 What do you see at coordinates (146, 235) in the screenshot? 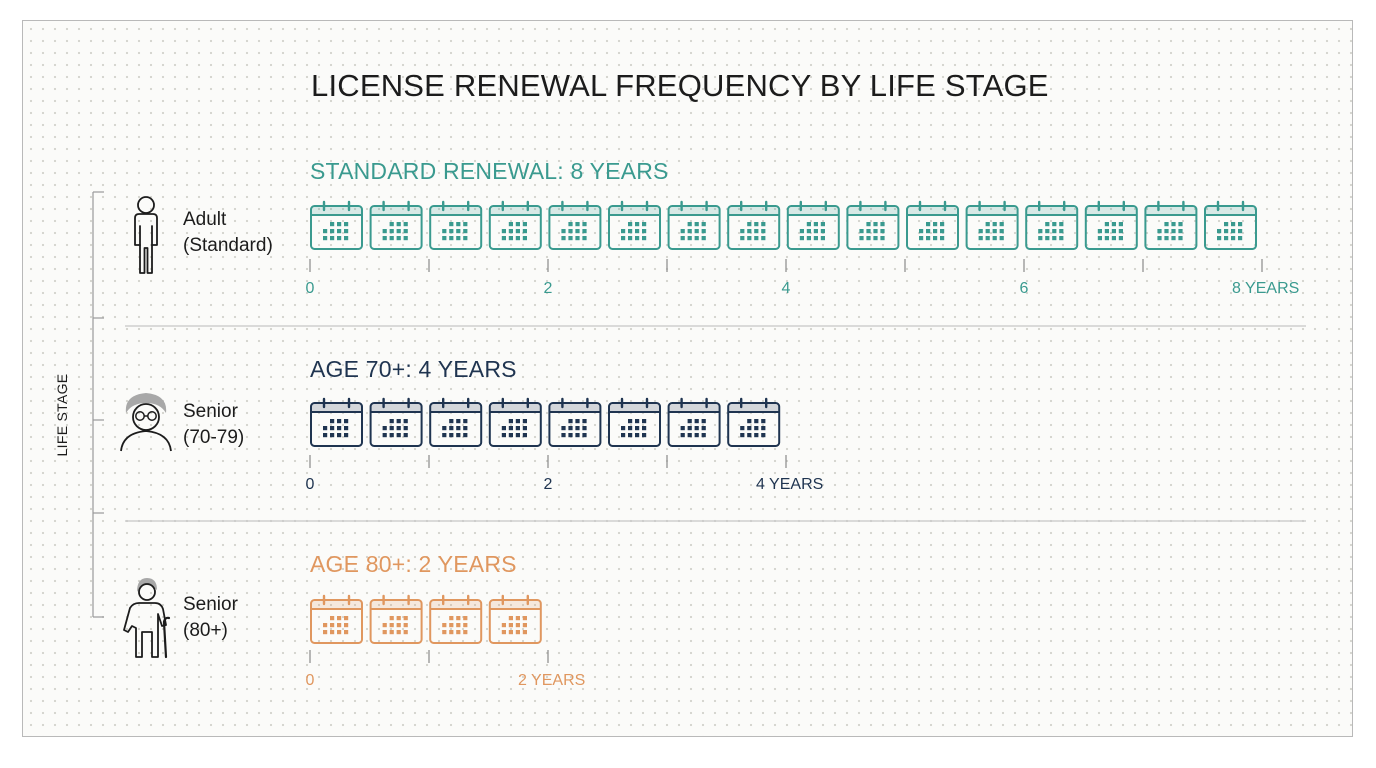
I see `adult-person-icon` at bounding box center [146, 235].